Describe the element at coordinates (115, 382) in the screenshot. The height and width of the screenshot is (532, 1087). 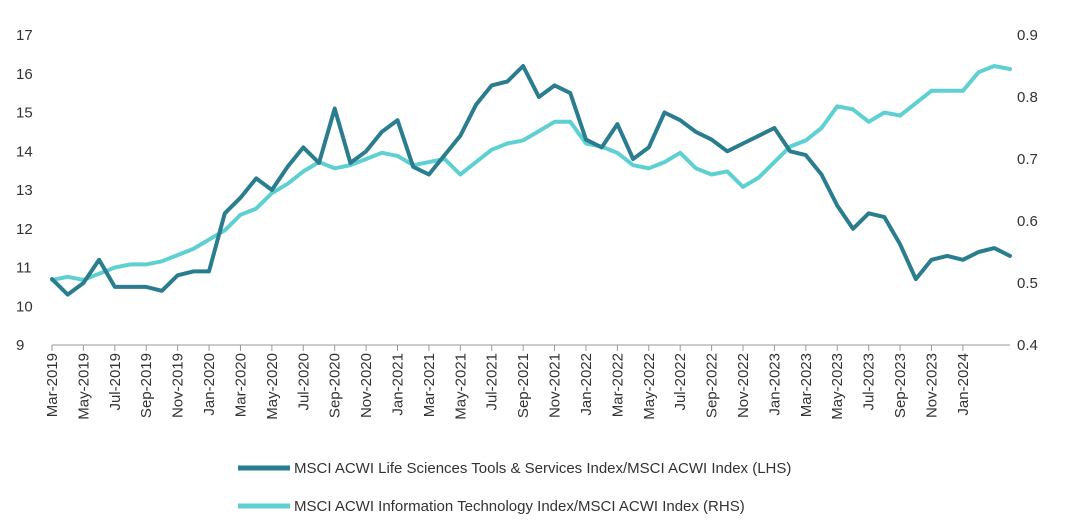
I see `x-tick-label: Jul-2019` at that location.